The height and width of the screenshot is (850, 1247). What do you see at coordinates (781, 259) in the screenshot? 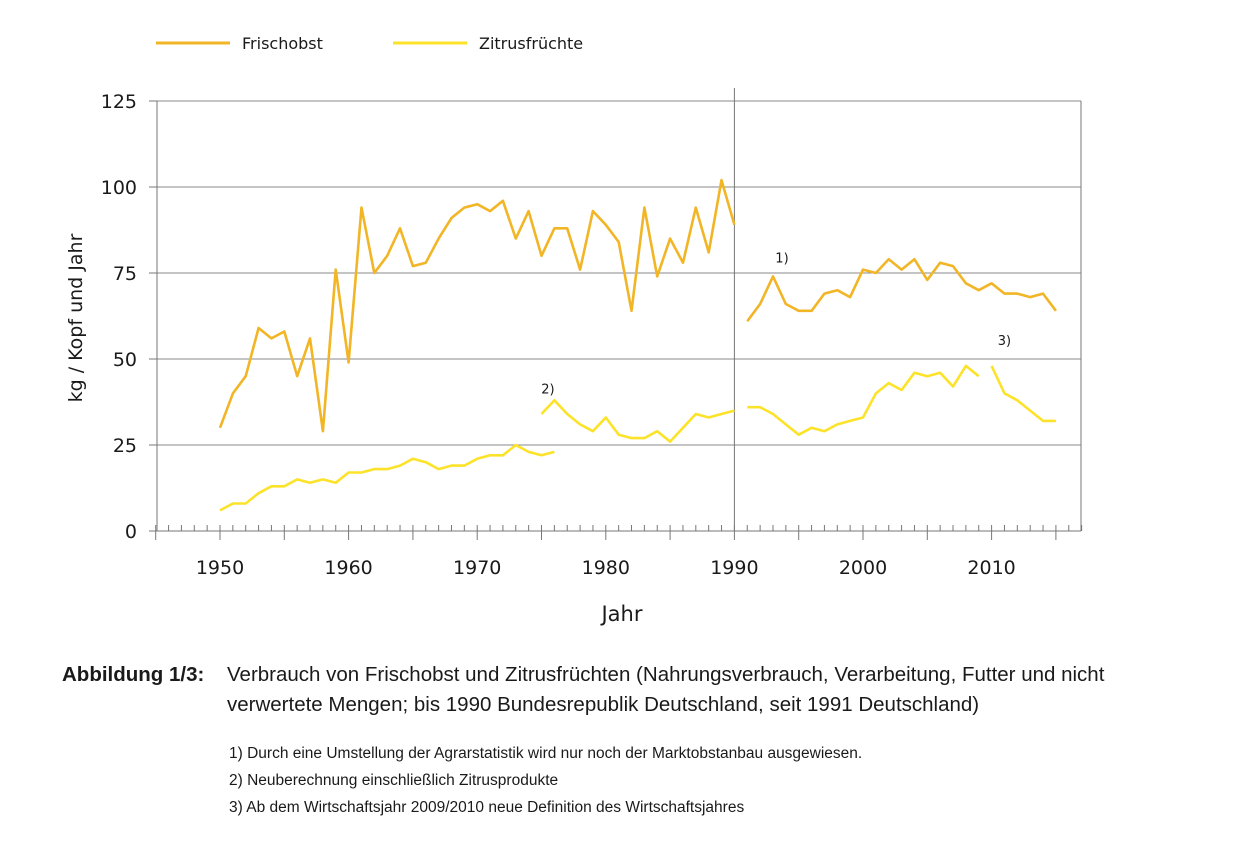
I see `annotation-label: 1)` at bounding box center [781, 259].